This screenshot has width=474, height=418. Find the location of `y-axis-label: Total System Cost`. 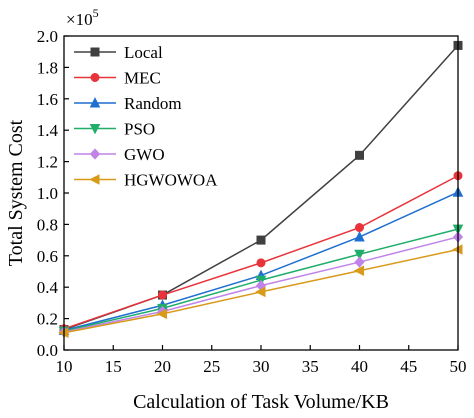

y-axis-label: Total System Cost is located at coordinates (16, 192).